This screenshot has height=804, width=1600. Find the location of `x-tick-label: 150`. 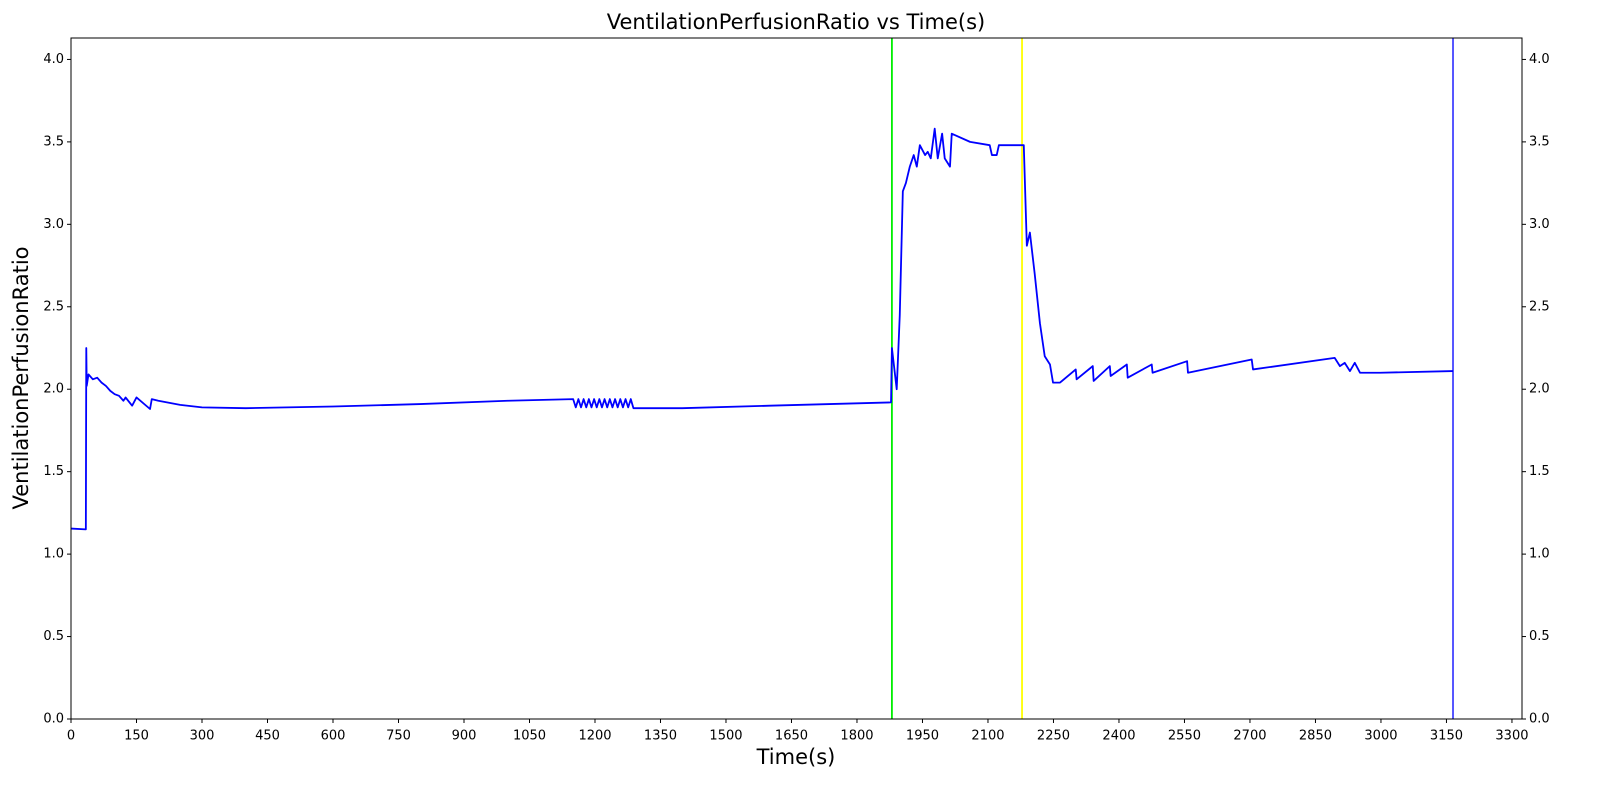

x-tick-label: 150 is located at coordinates (136, 736).